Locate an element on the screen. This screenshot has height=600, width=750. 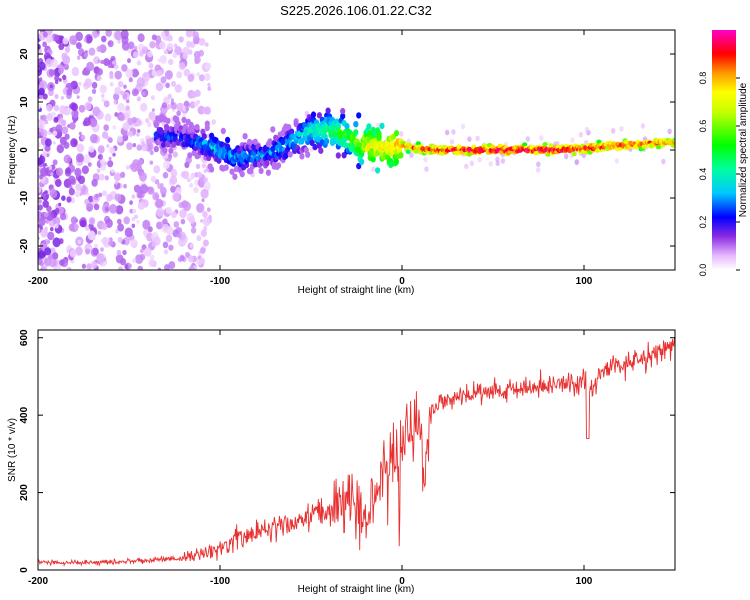
spectrogram-ridge is located at coordinates (414, 143).